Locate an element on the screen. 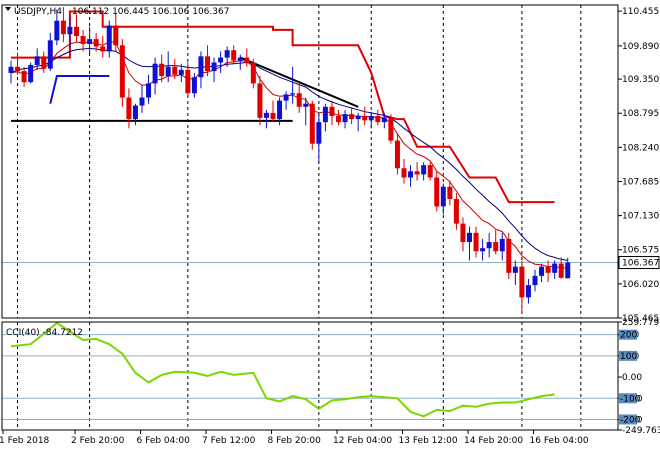 This screenshot has width=660, height=453. symbol-dropdown-icon is located at coordinates (8, 9).